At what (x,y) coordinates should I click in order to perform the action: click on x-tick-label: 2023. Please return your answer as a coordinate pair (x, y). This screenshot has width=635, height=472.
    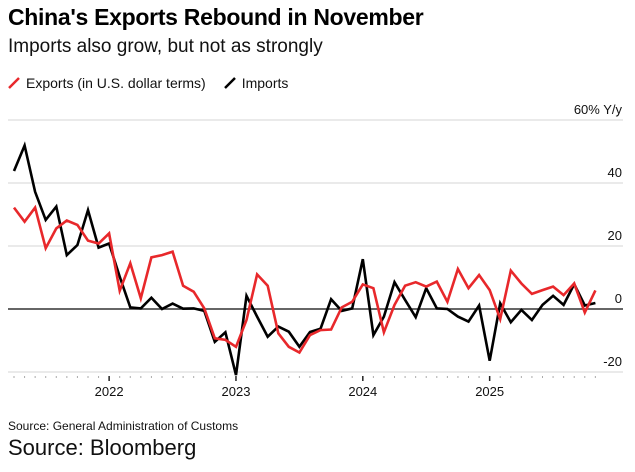
    Looking at the image, I should click on (236, 391).